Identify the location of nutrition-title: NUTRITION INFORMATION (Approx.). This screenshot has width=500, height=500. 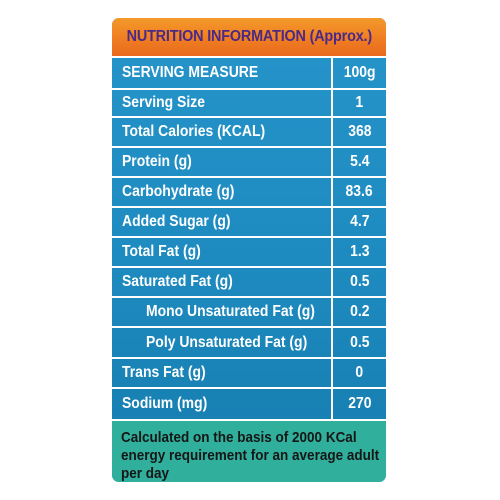
(249, 38).